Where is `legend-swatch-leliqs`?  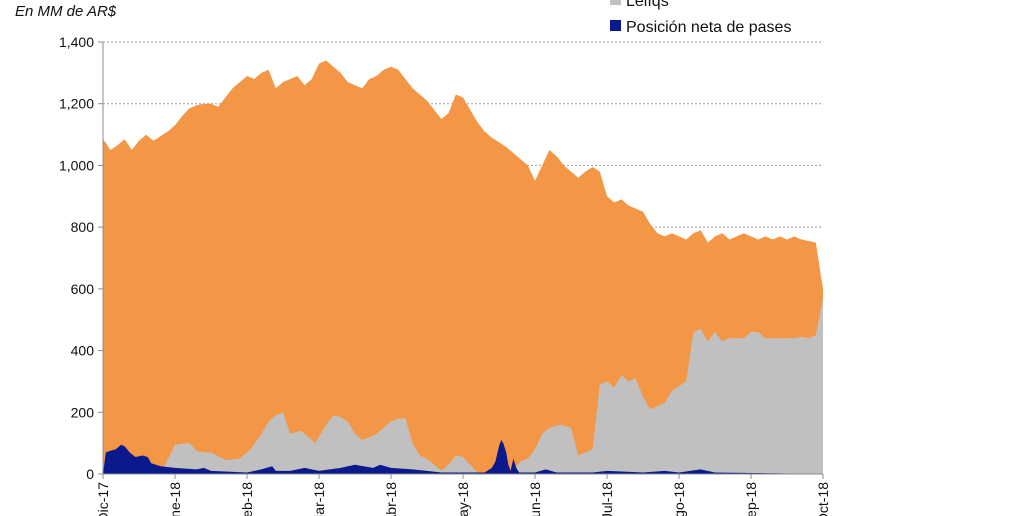
legend-swatch-leliqs is located at coordinates (615, 2).